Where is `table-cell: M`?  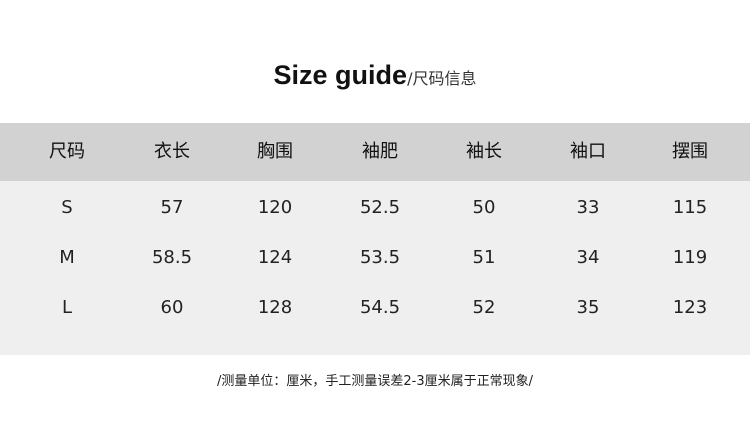 table-cell: M is located at coordinates (67, 257).